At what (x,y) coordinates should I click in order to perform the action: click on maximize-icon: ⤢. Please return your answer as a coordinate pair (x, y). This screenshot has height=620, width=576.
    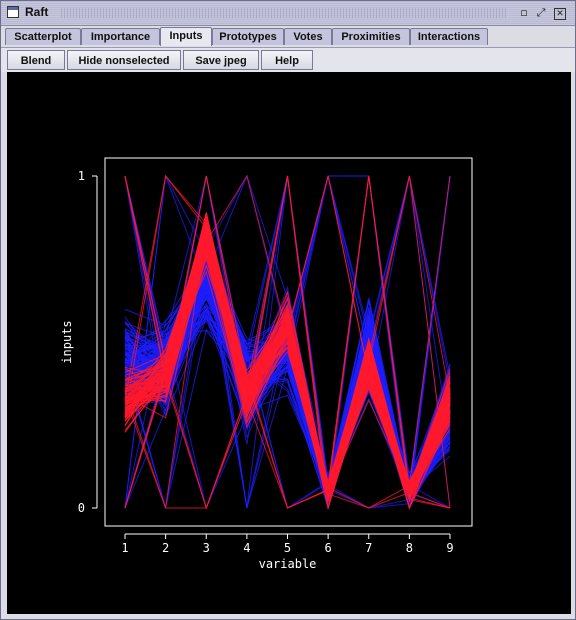
    Looking at the image, I should click on (541, 12).